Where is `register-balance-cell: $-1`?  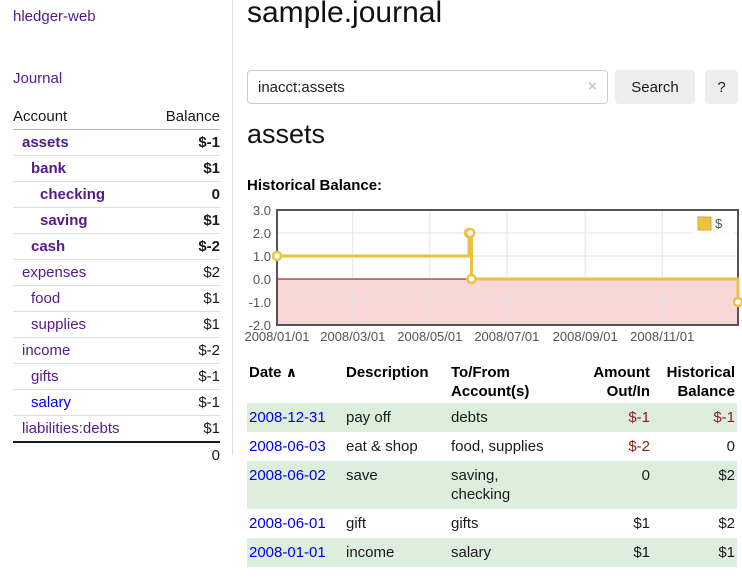 register-balance-cell: $-1 is located at coordinates (724, 417).